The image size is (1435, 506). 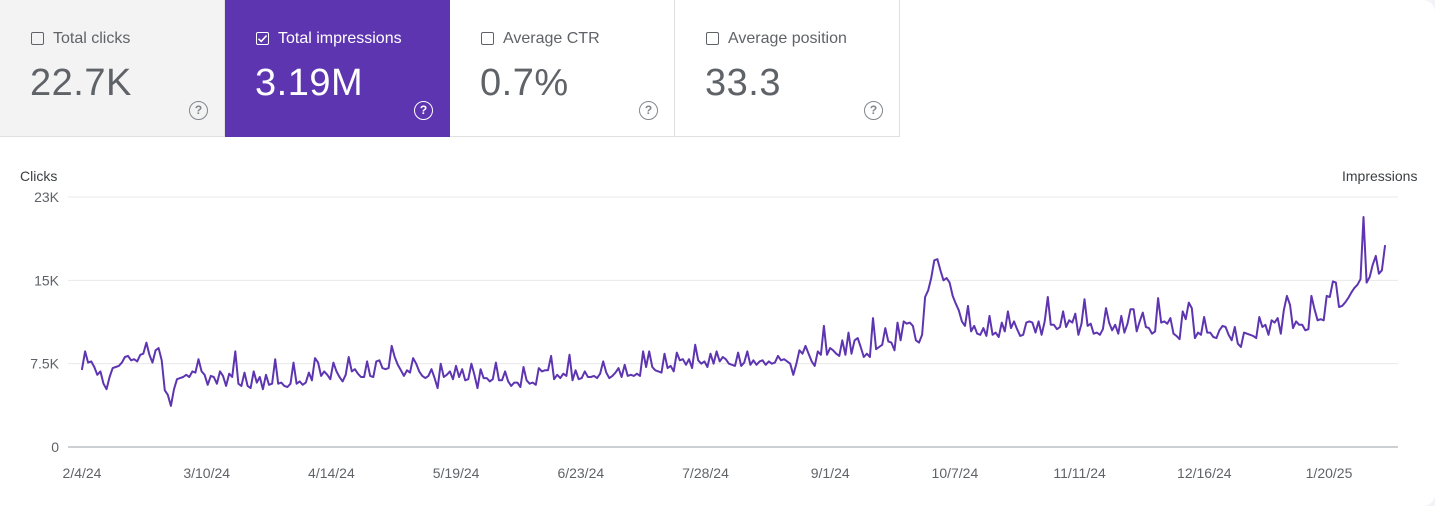 I want to click on metric-card-average-position: Average position 33.3 ?, so click(x=787, y=68).